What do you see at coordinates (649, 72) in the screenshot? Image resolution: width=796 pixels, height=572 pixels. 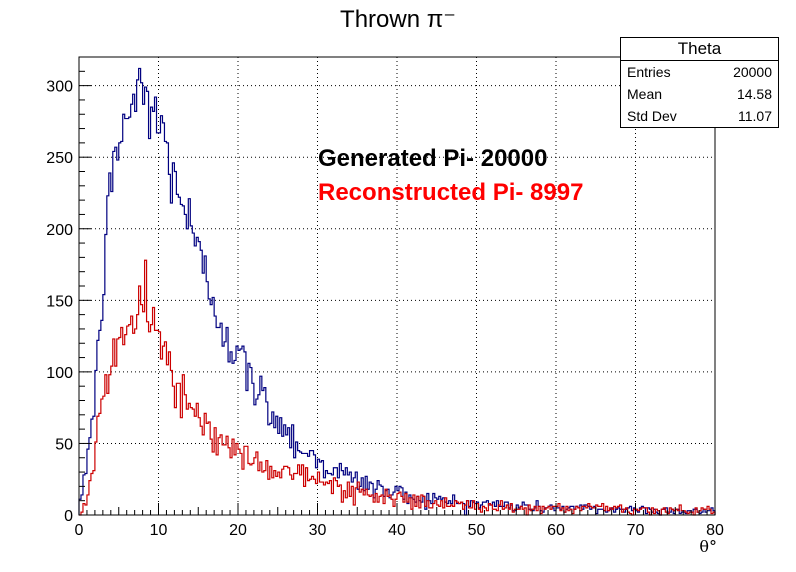 I see `stats-label: Entries` at bounding box center [649, 72].